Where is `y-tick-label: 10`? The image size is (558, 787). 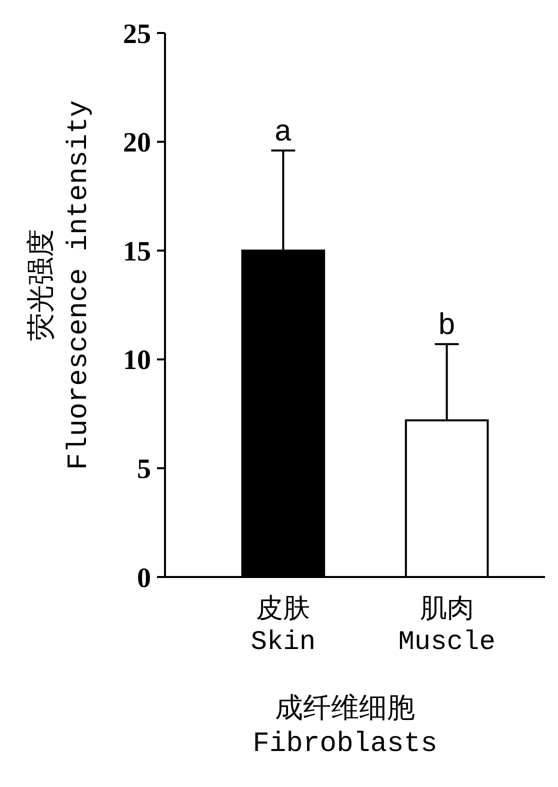 y-tick-label: 10 is located at coordinates (137, 360).